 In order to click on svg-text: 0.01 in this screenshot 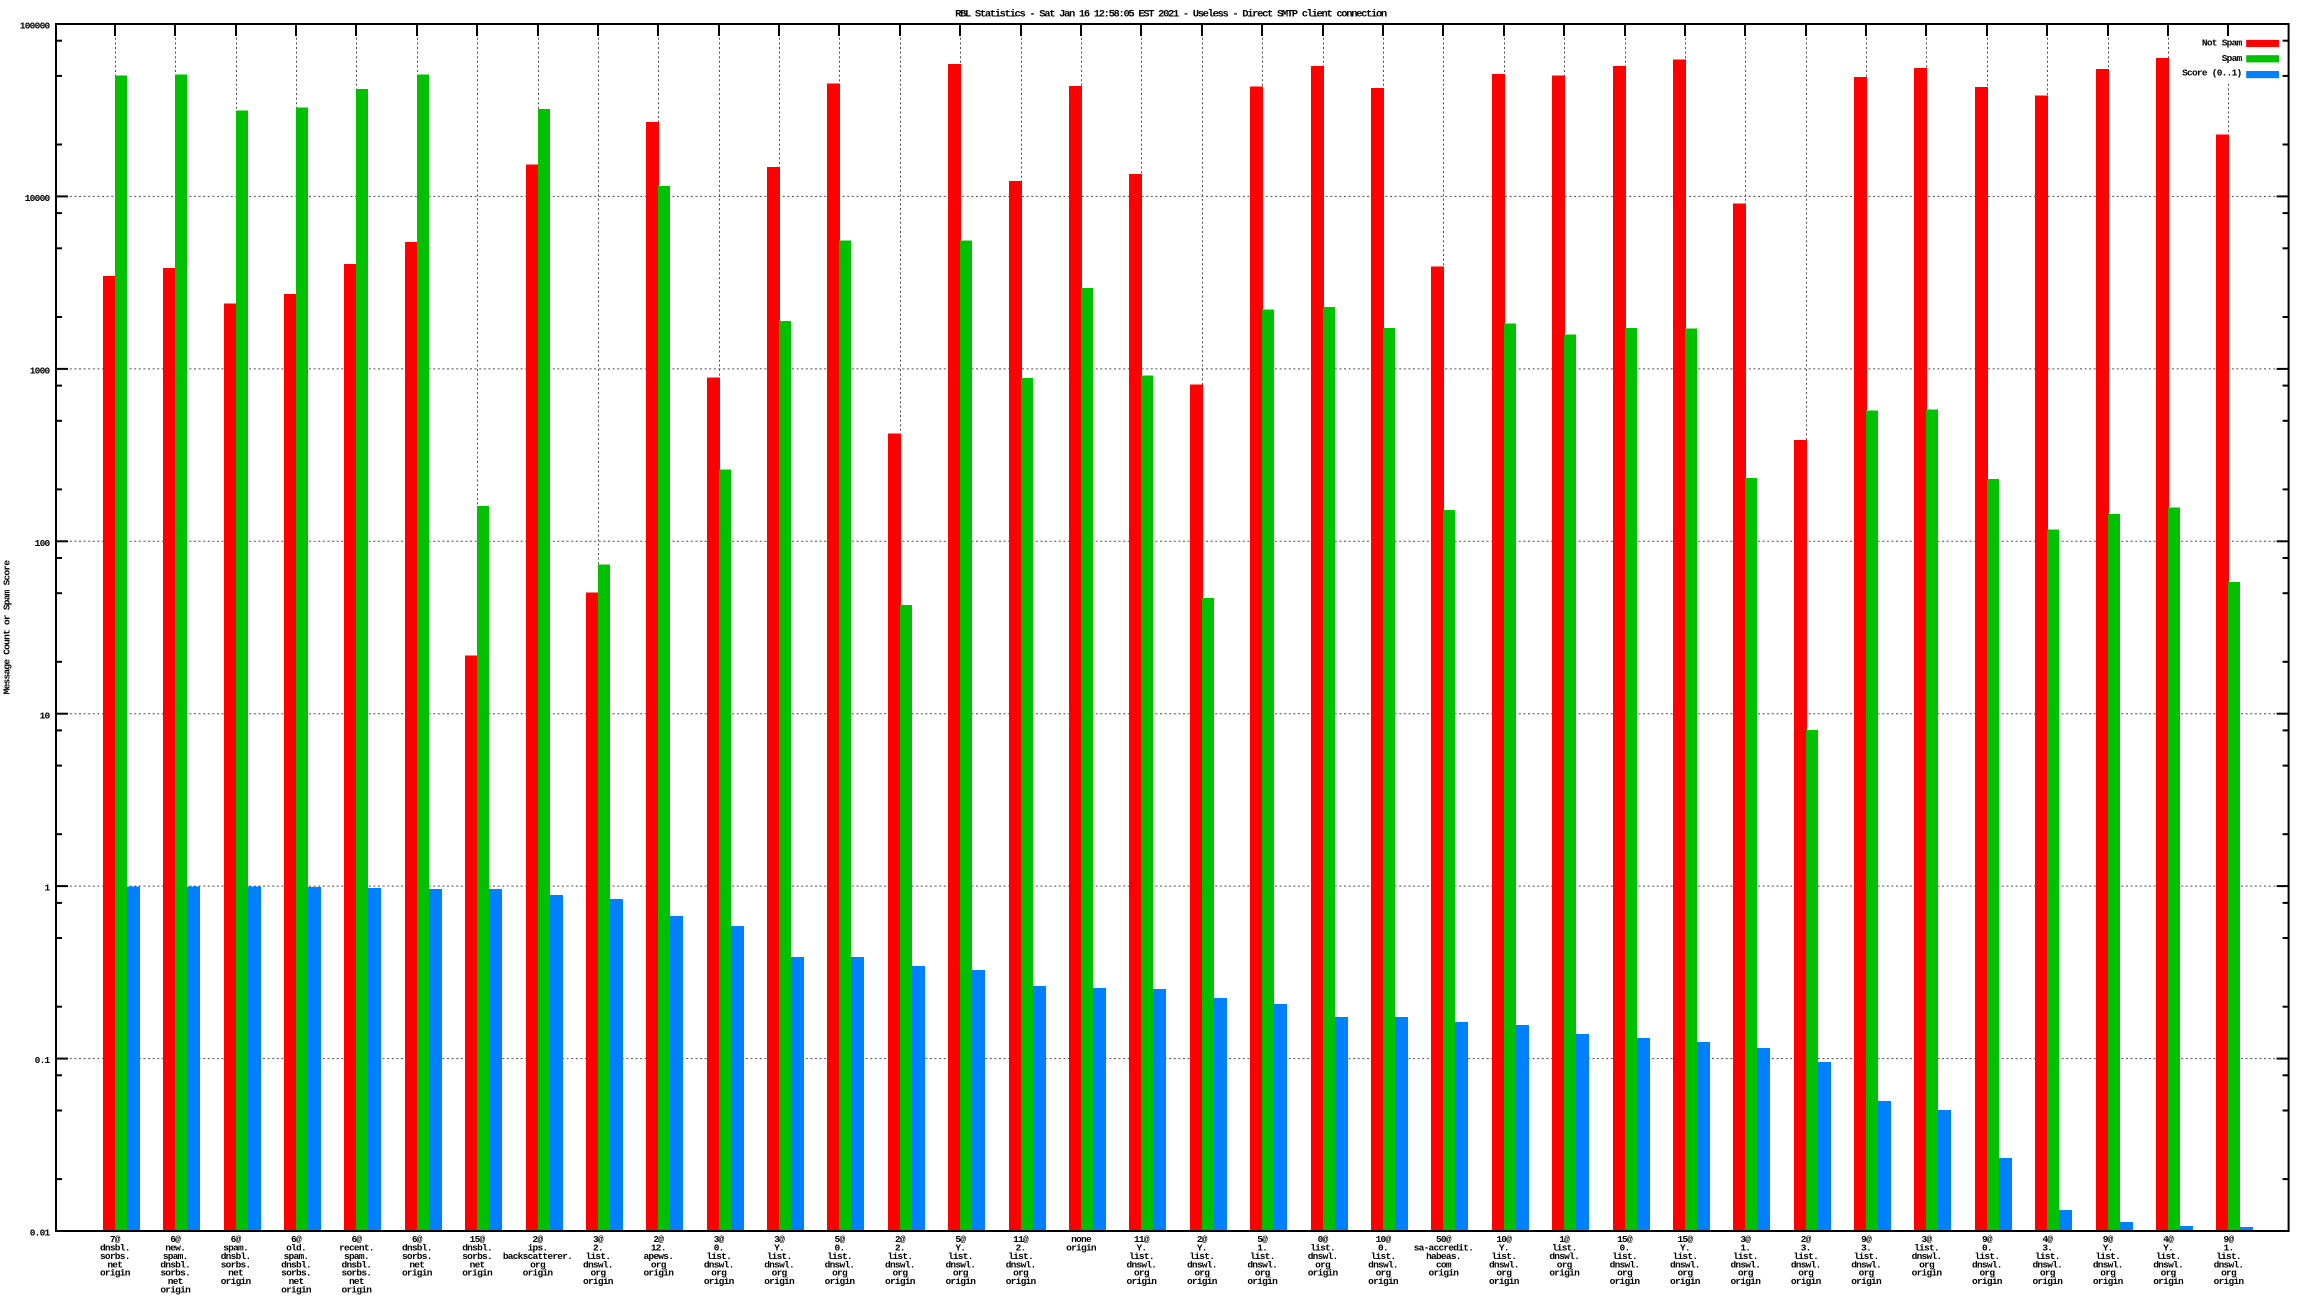, I will do `click(40, 1233)`.